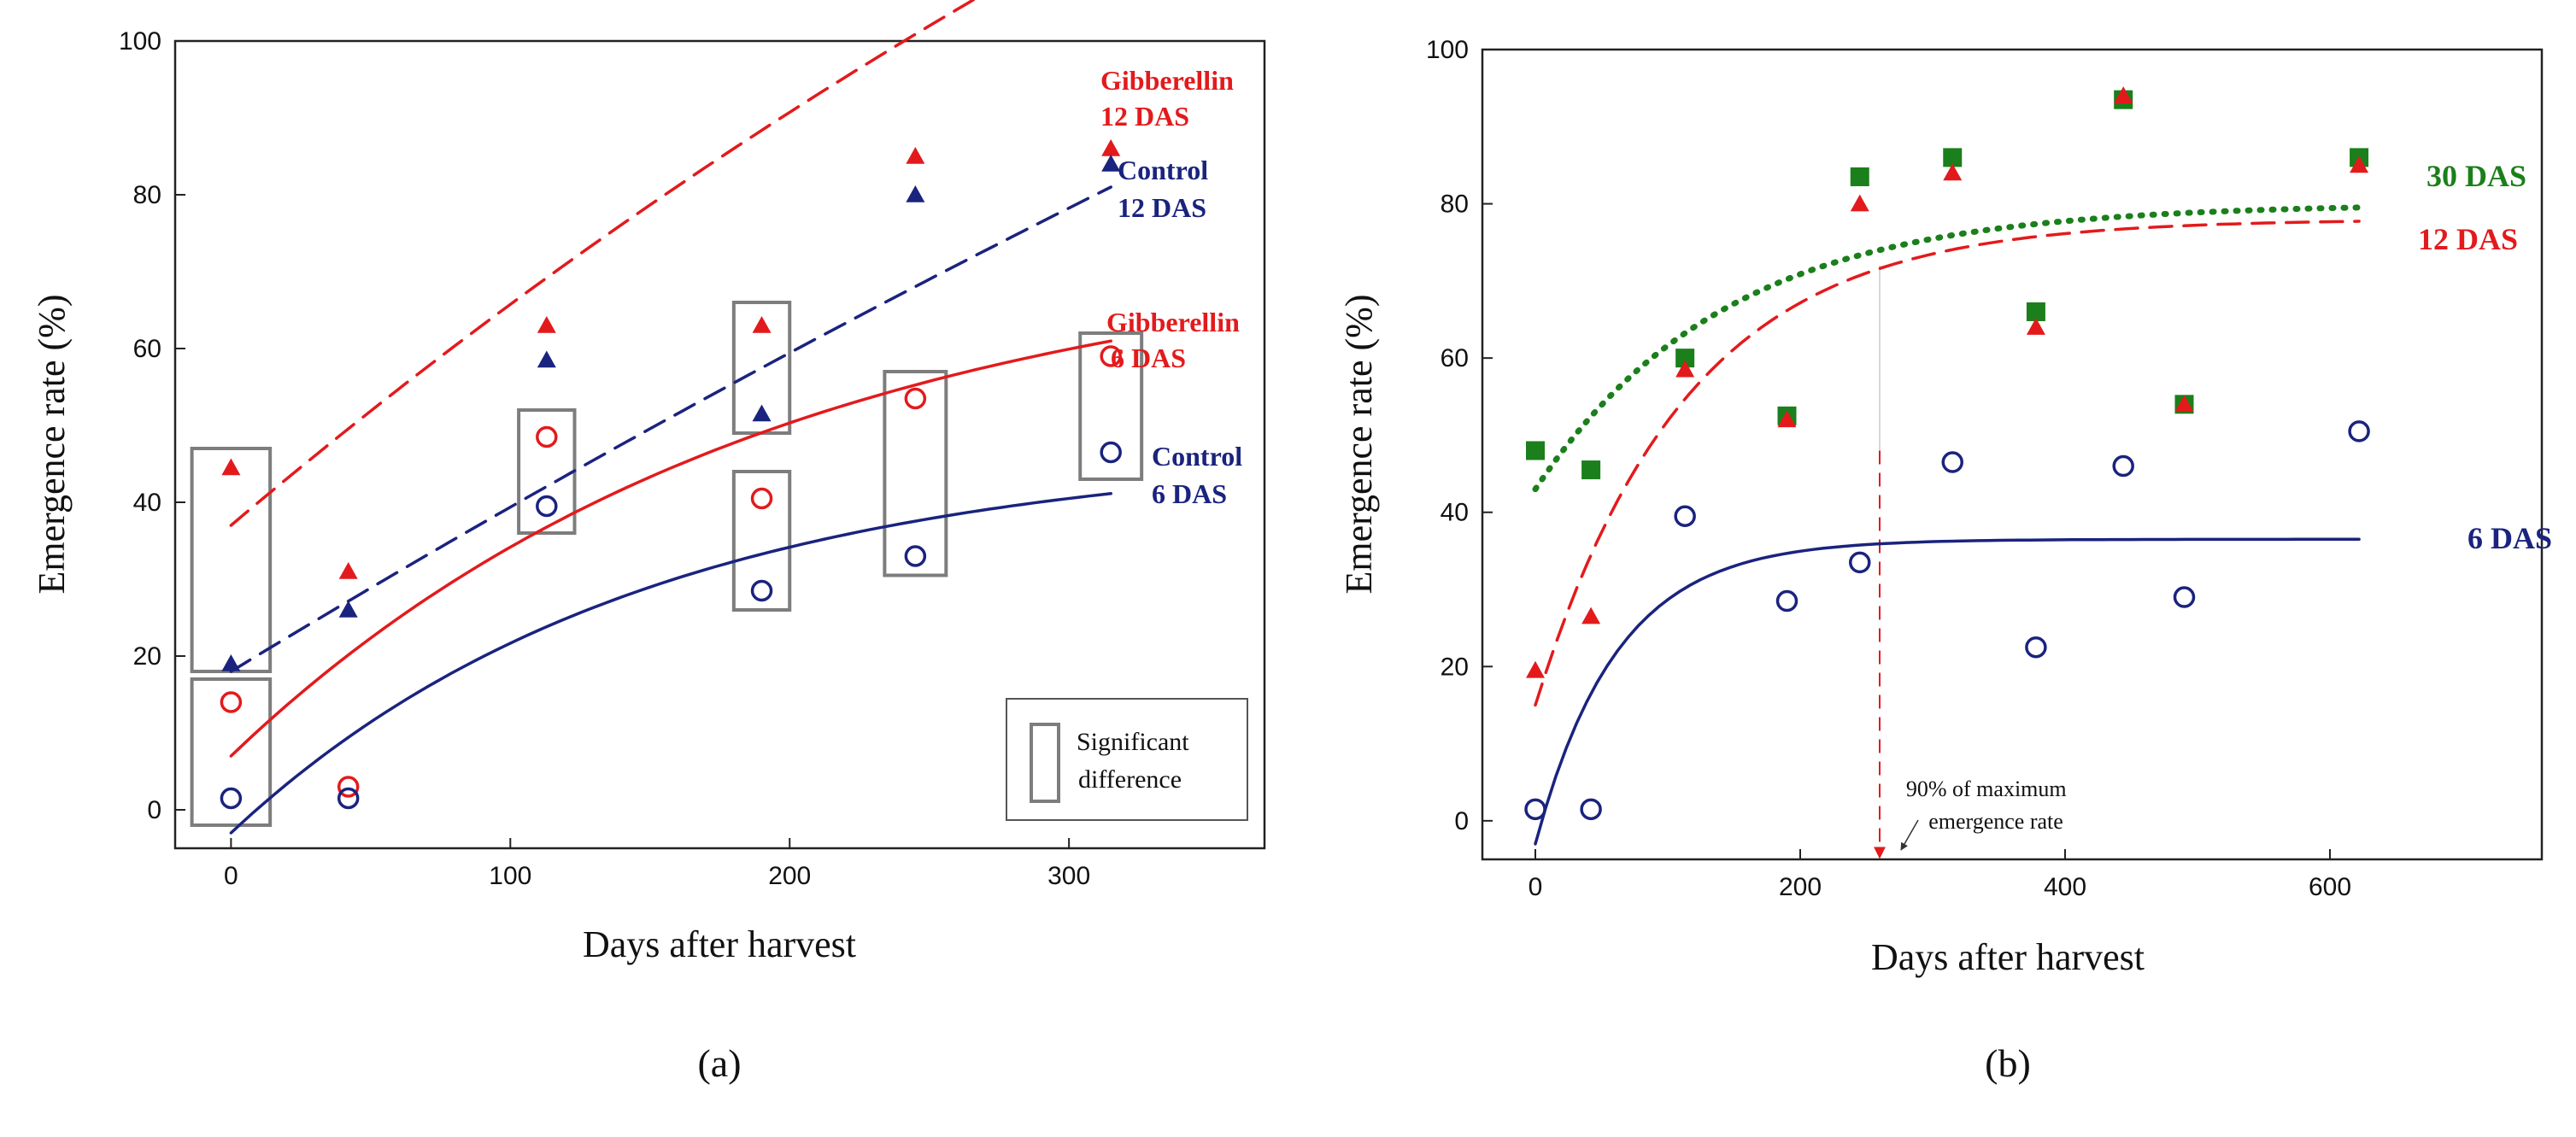 The width and height of the screenshot is (2576, 1137). What do you see at coordinates (719, 1063) in the screenshot?
I see `panel-a-label: (a)` at bounding box center [719, 1063].